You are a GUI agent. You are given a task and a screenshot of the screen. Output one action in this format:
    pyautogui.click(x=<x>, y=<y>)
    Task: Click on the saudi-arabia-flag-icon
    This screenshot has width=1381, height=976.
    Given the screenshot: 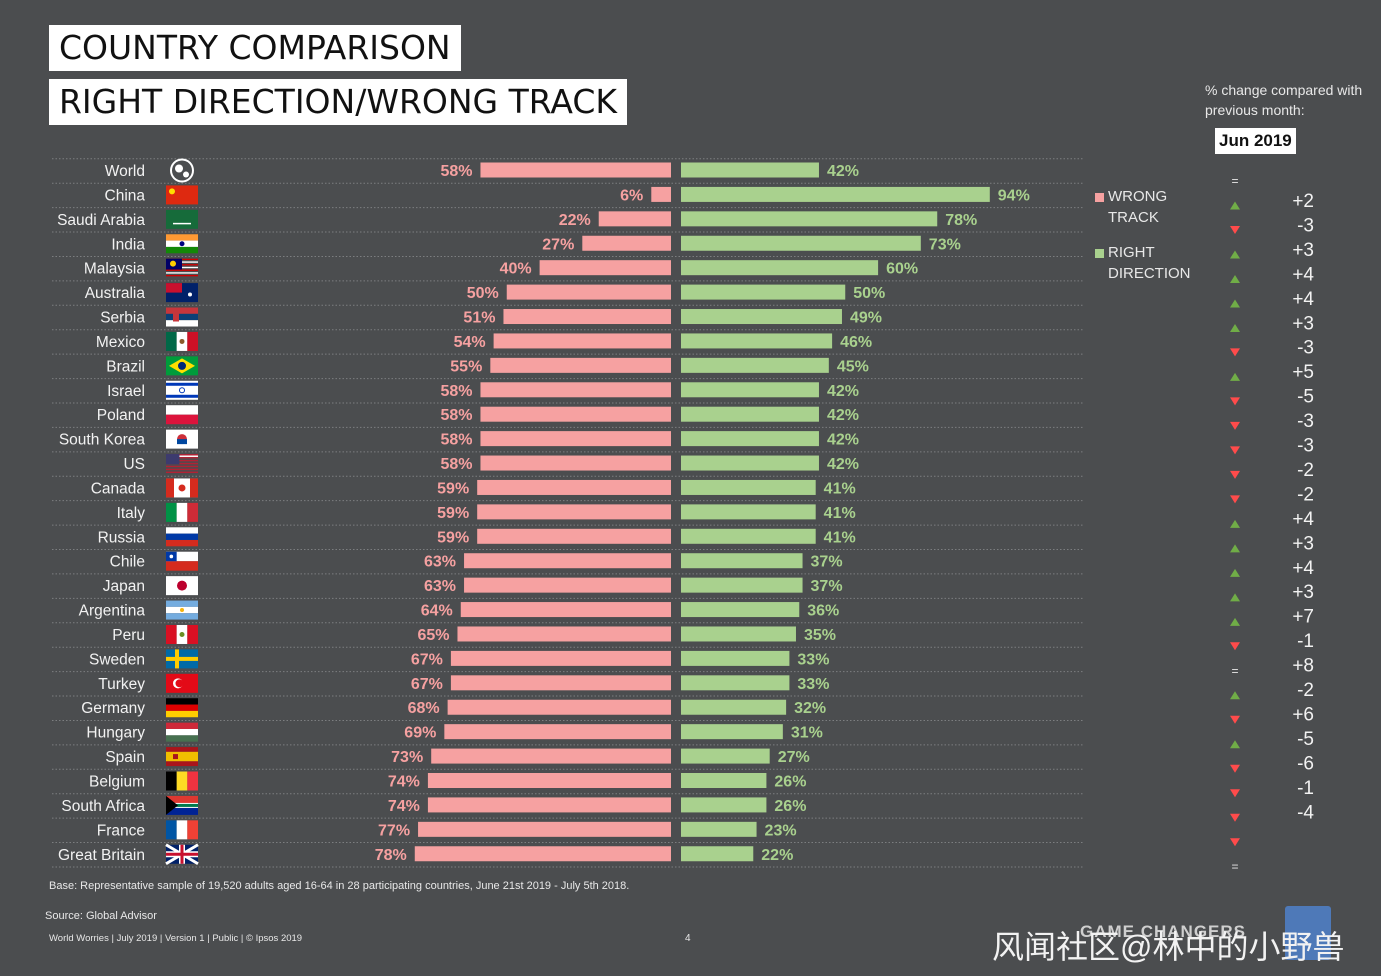 What is the action you would take?
    pyautogui.click(x=182, y=219)
    